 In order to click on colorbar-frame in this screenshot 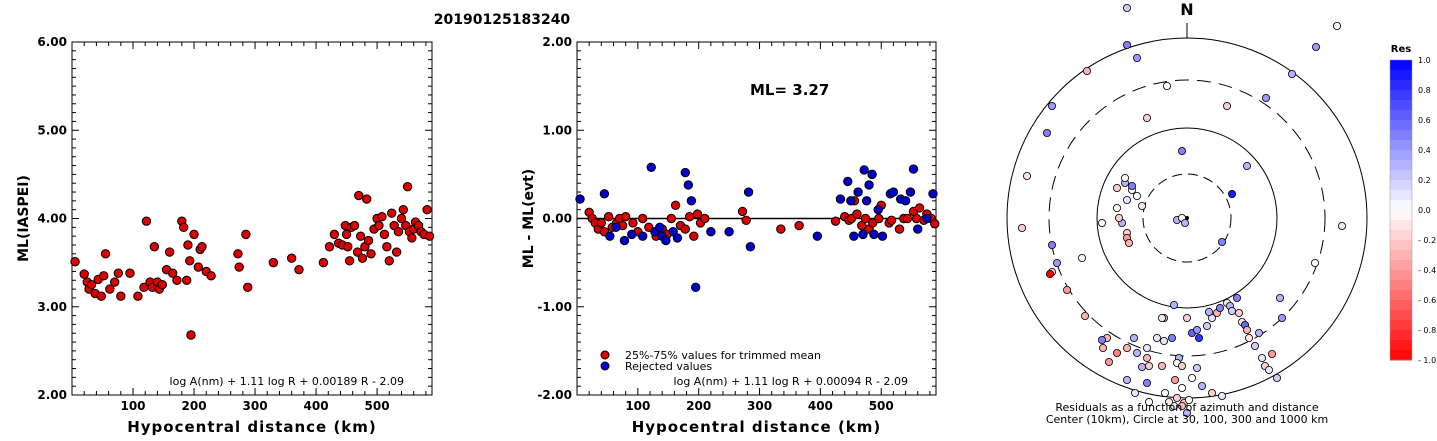, I will do `click(1401, 210)`.